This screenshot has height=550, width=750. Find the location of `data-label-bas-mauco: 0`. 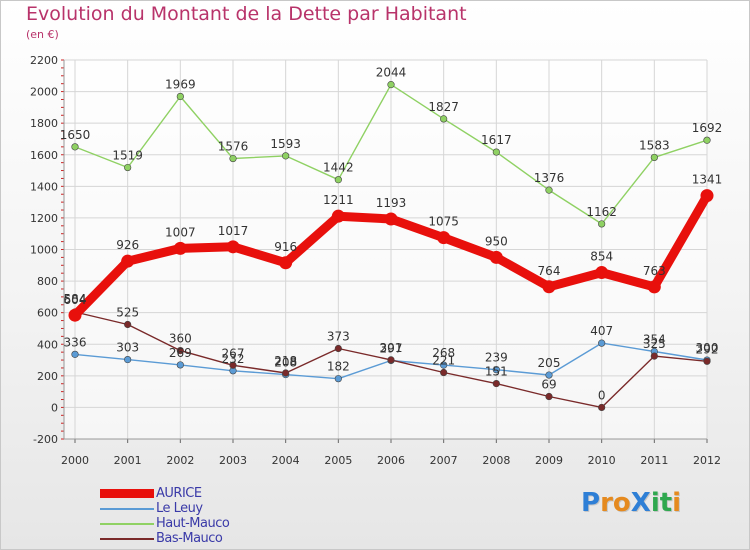

data-label-bas-mauco: 0 is located at coordinates (602, 395).